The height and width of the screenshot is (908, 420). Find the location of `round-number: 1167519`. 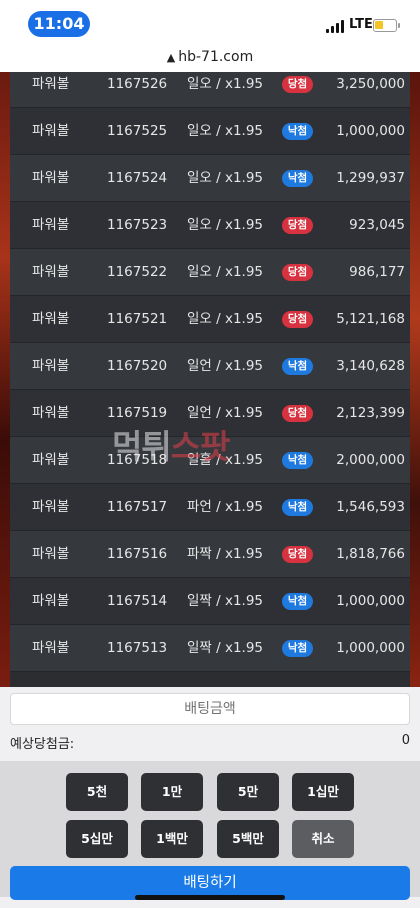

round-number: 1167519 is located at coordinates (137, 413).